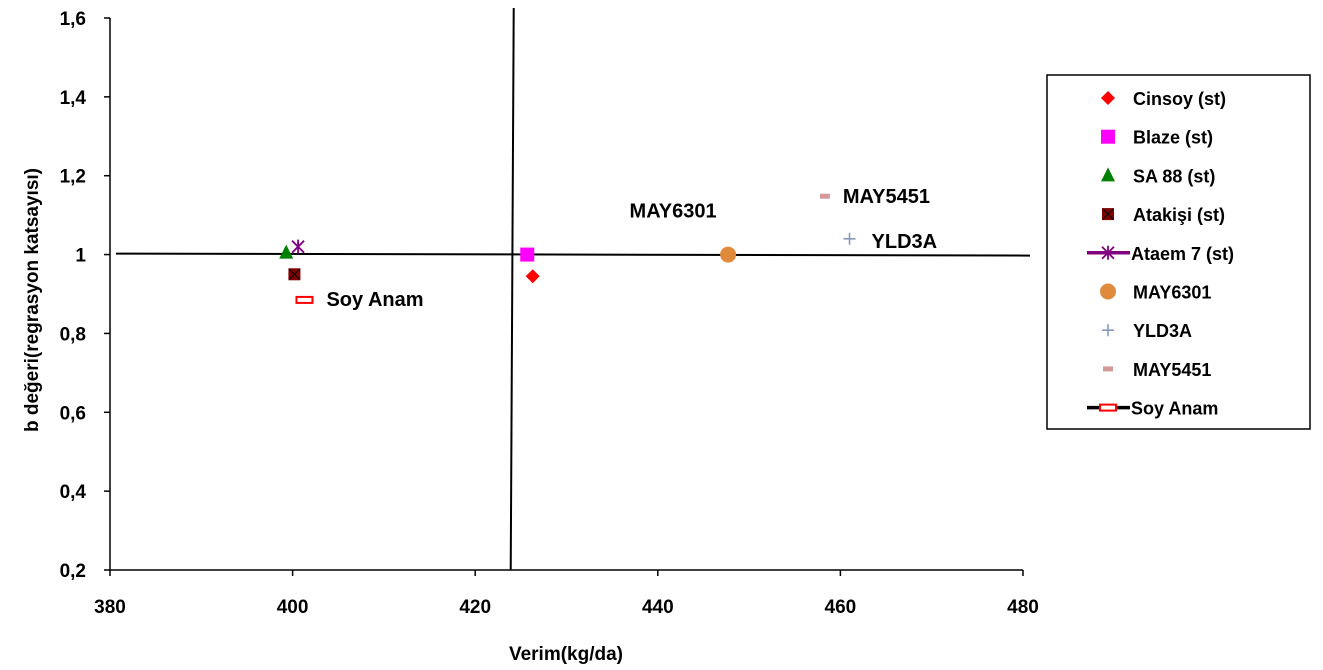 This screenshot has height=670, width=1323. What do you see at coordinates (73, 334) in the screenshot?
I see `y-tick-label: 0,8` at bounding box center [73, 334].